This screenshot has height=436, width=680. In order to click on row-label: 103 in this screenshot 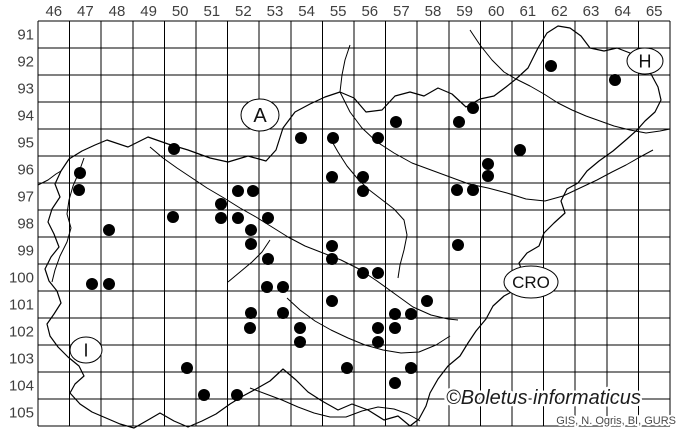, I will do `click(21, 359)`.